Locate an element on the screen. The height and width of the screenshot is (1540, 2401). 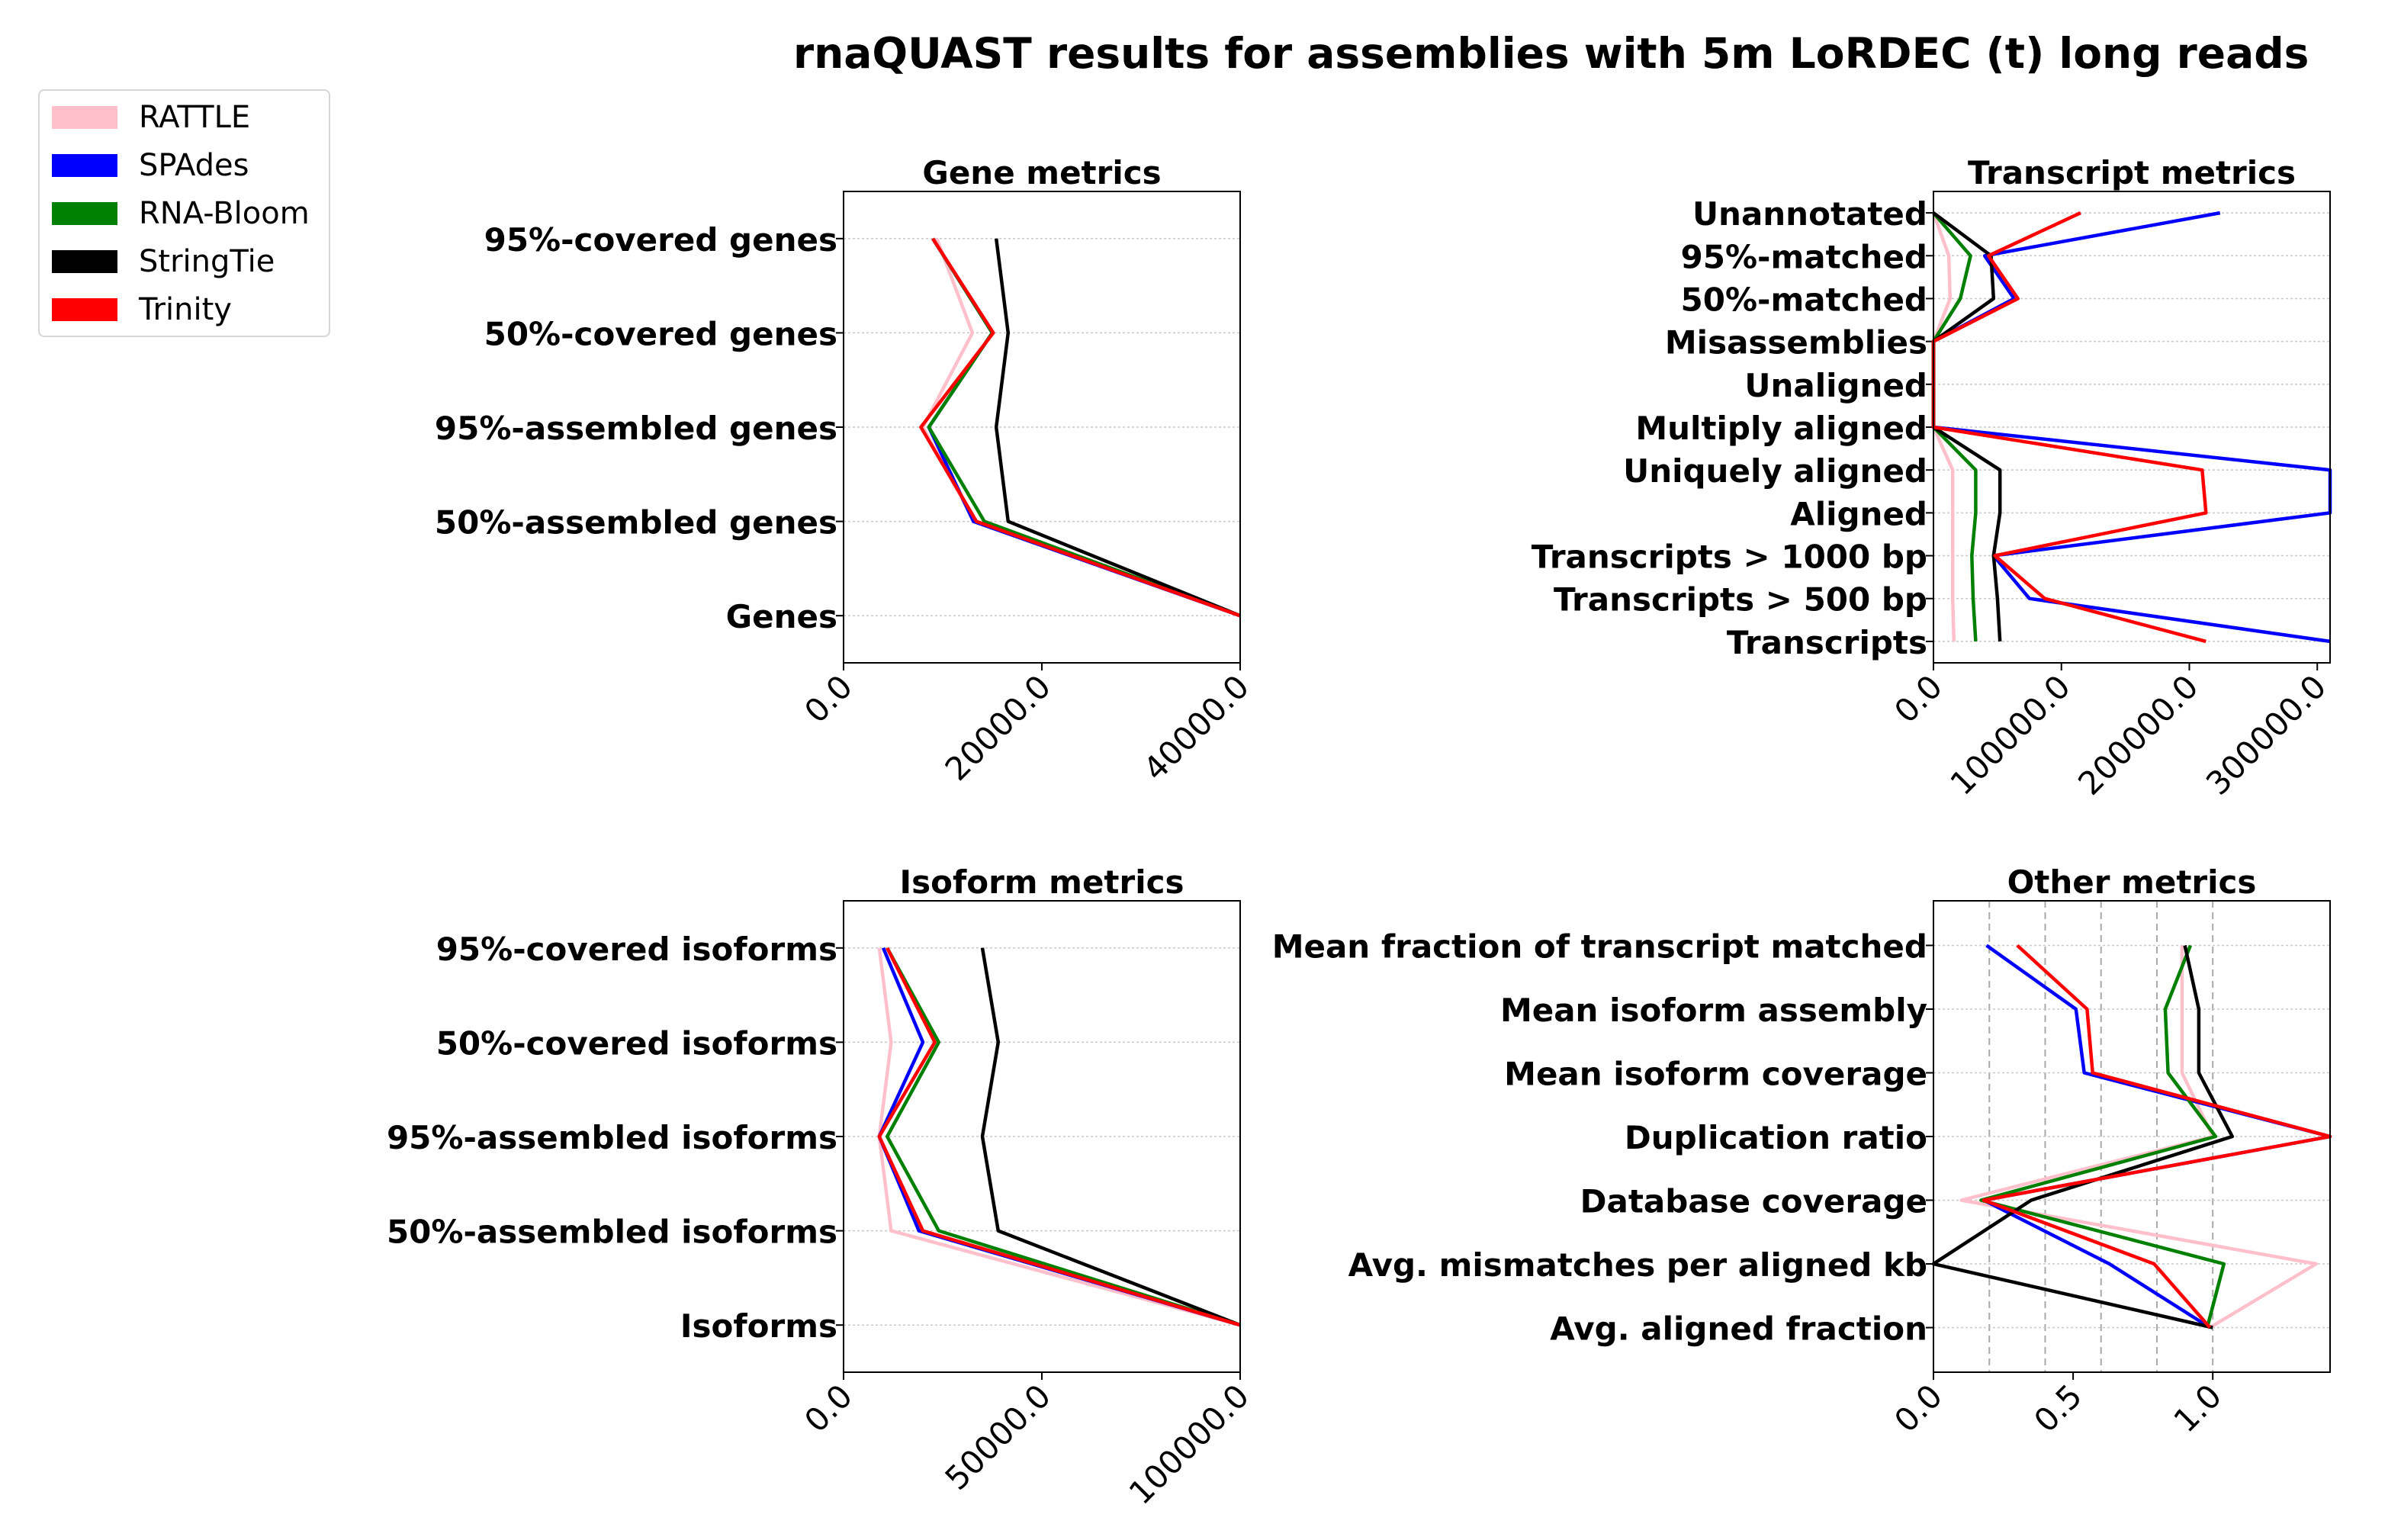
y-tick-label: Unaligned is located at coordinates (1836, 385).